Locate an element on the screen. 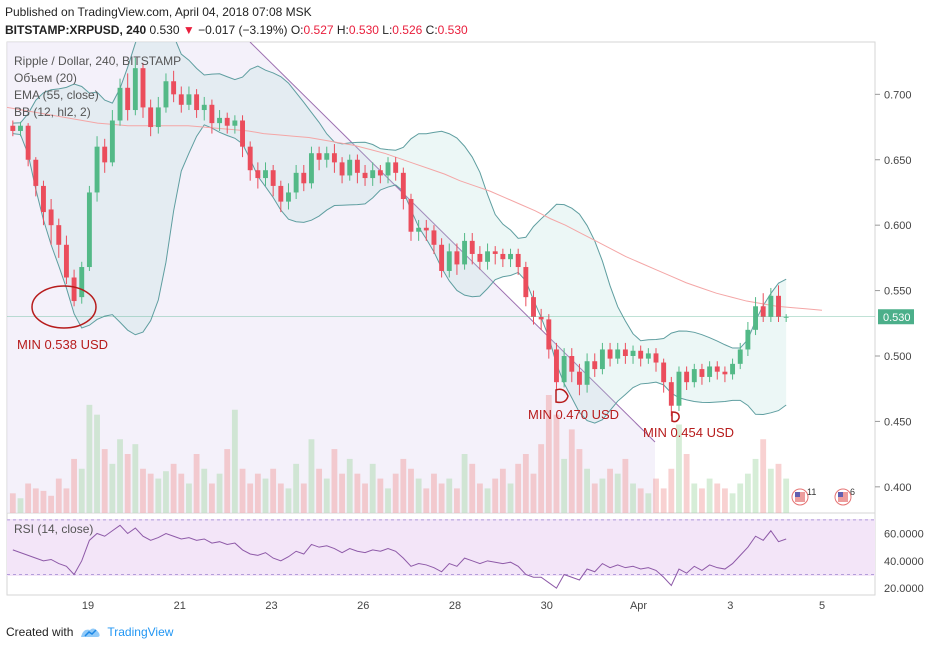 The width and height of the screenshot is (935, 650). x-tick-label: 30 is located at coordinates (547, 606).